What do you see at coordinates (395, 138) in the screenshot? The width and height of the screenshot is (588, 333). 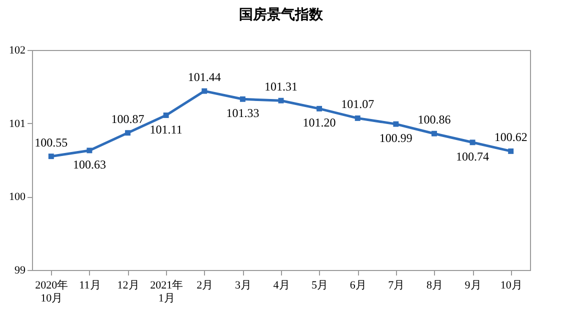 I see `data-label: 100.99` at bounding box center [395, 138].